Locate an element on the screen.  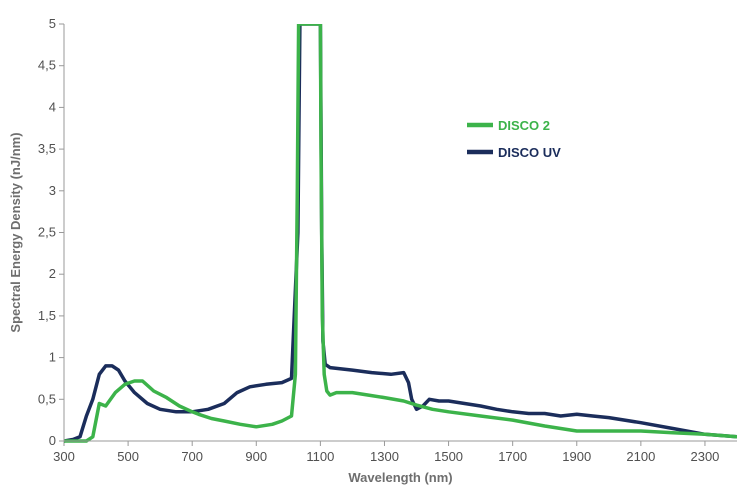
x-tick-label: 1500 is located at coordinates (448, 456).